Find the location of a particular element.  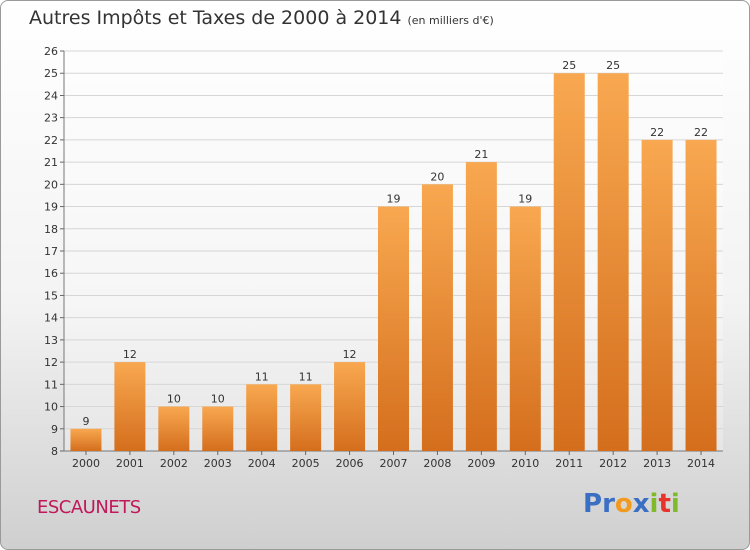

x-tick-label: 2009 is located at coordinates (481, 463).